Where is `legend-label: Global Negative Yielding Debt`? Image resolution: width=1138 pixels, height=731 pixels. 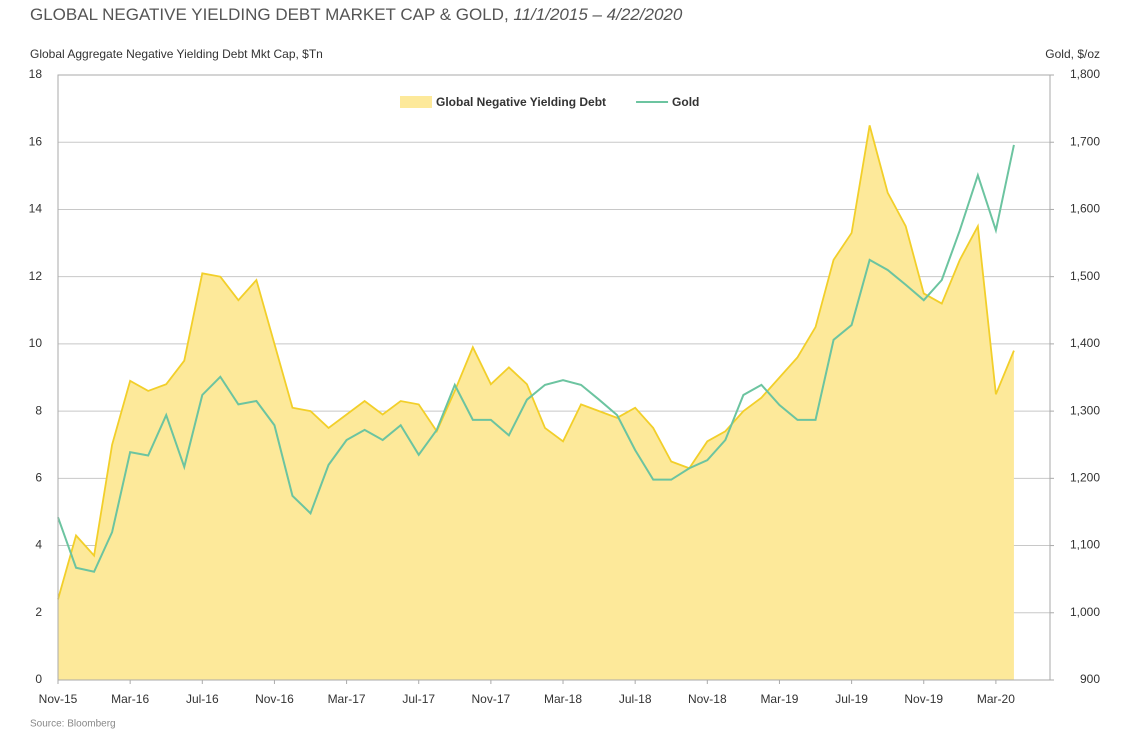 legend-label: Global Negative Yielding Debt is located at coordinates (521, 102).